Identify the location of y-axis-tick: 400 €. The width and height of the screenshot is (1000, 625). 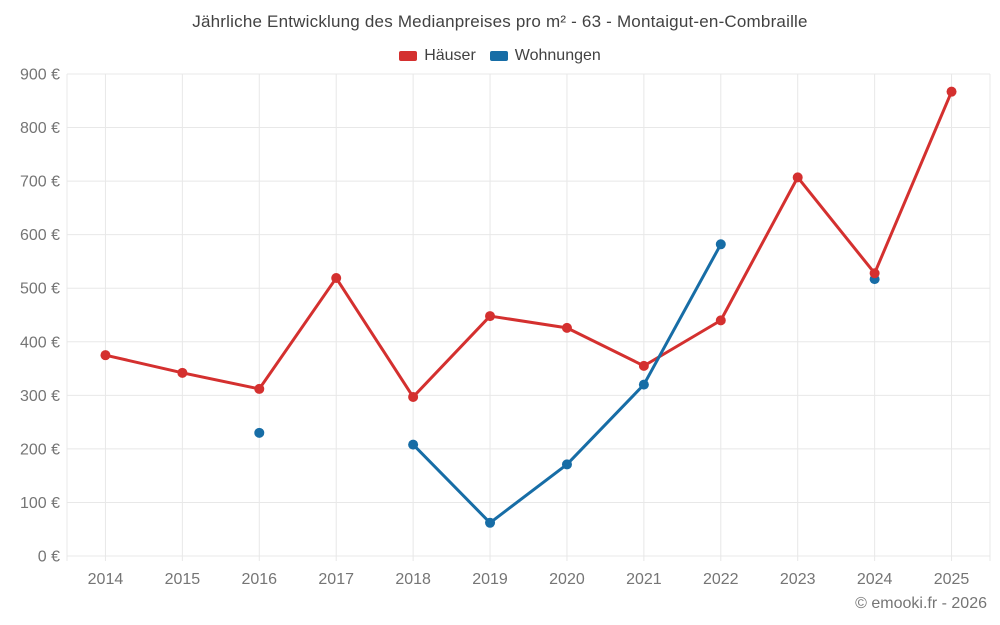
(40, 342).